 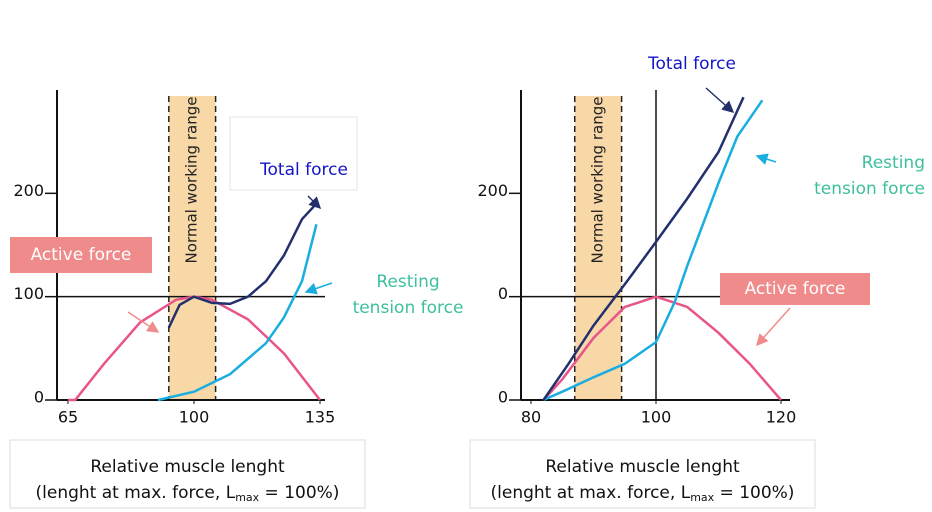 What do you see at coordinates (68, 417) in the screenshot?
I see `x-tick-label: 65` at bounding box center [68, 417].